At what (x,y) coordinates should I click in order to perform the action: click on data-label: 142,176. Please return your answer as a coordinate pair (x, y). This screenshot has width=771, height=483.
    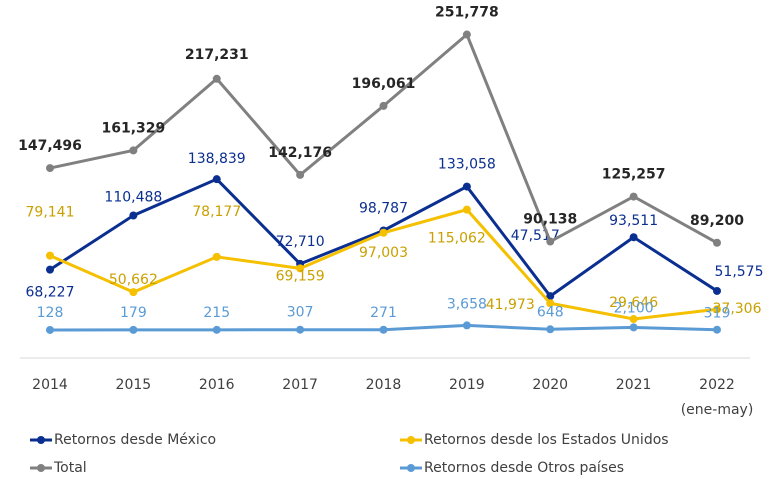
    Looking at the image, I should click on (300, 153).